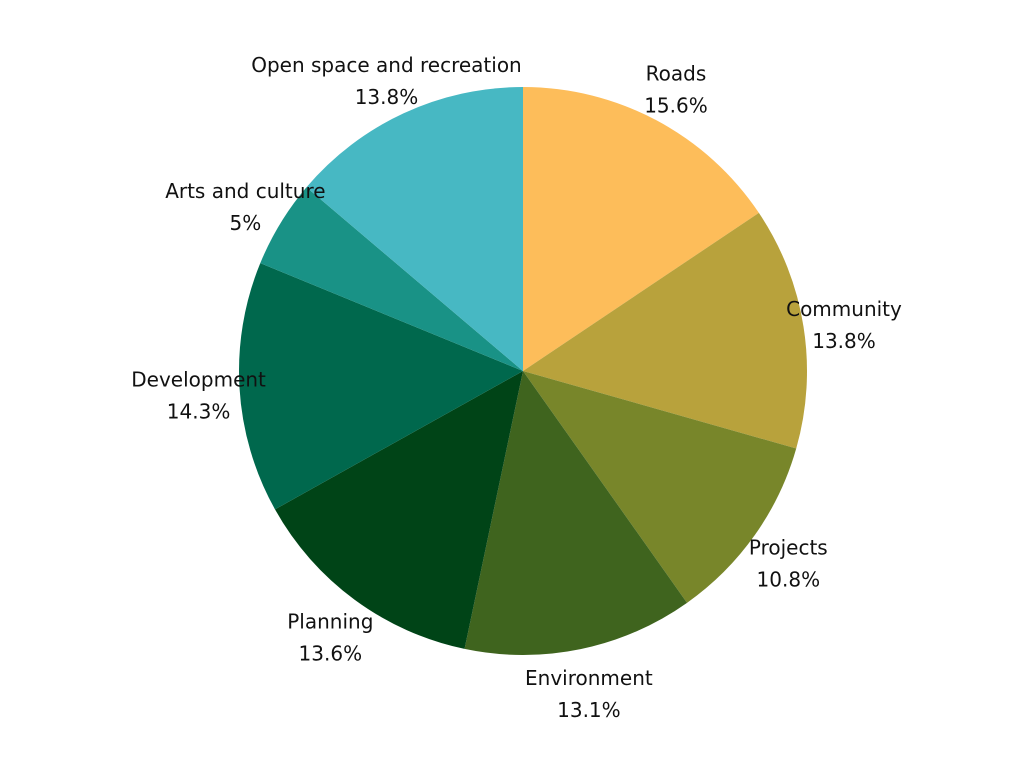 Image resolution: width=1024 pixels, height=768 pixels. I want to click on pie-label-open-space-and-recreation: Open space and recreation 13.8%, so click(386, 81).